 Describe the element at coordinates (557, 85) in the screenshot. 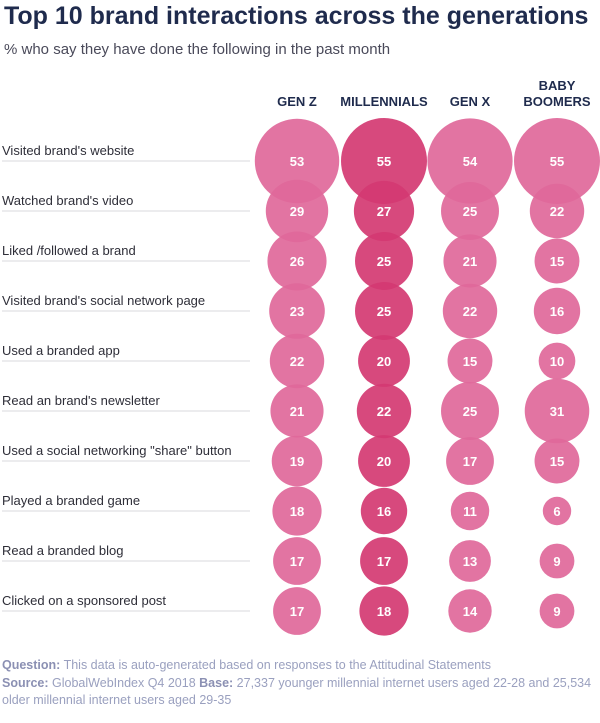

I see `column-header-baby-boomers-line-1: BABY` at that location.